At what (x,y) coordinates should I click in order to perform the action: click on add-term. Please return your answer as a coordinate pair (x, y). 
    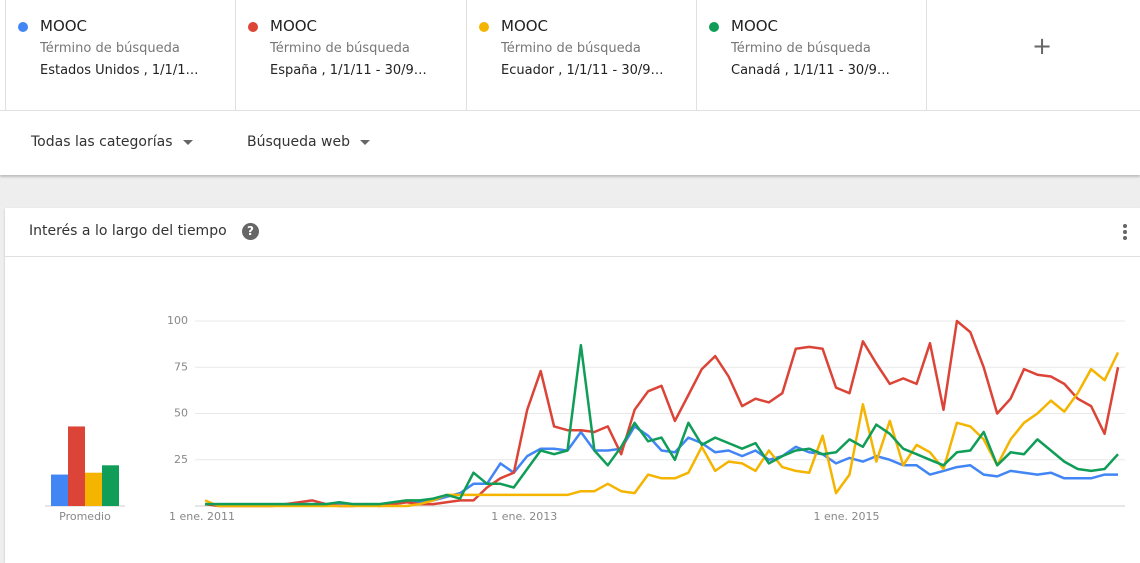
    Looking at the image, I should click on (1033, 55).